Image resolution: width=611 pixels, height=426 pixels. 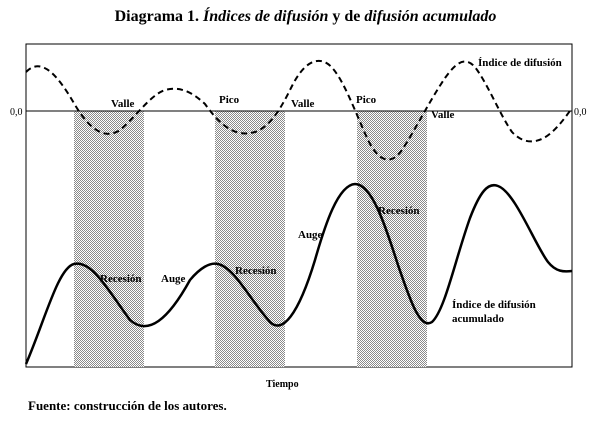 What do you see at coordinates (16, 112) in the screenshot?
I see `zero-label-left: 0,0` at bounding box center [16, 112].